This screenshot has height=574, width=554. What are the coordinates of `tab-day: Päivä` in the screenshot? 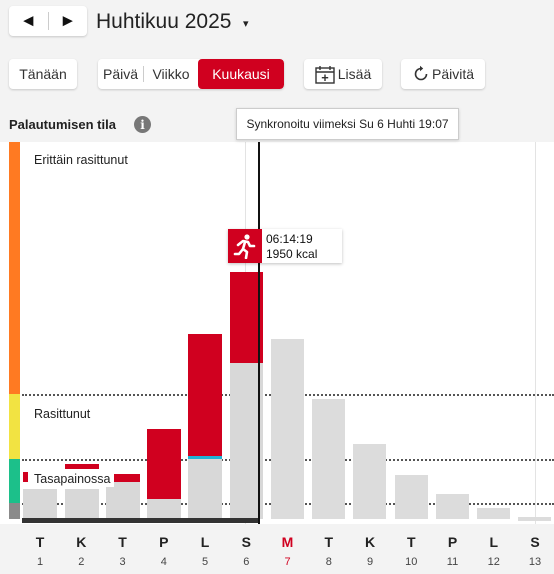 It's located at (120, 74).